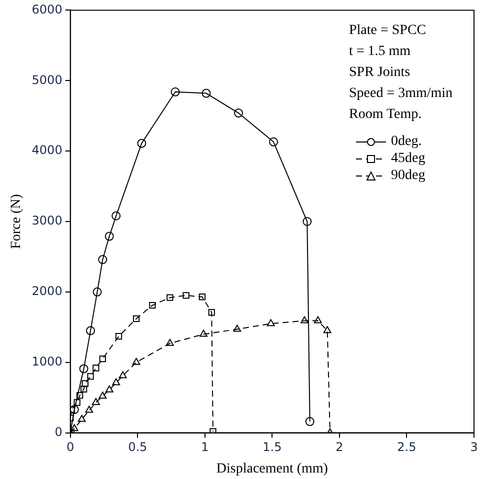 This screenshot has width=488, height=479. What do you see at coordinates (47, 9) in the screenshot?
I see `y-tick-label: 6000` at bounding box center [47, 9].